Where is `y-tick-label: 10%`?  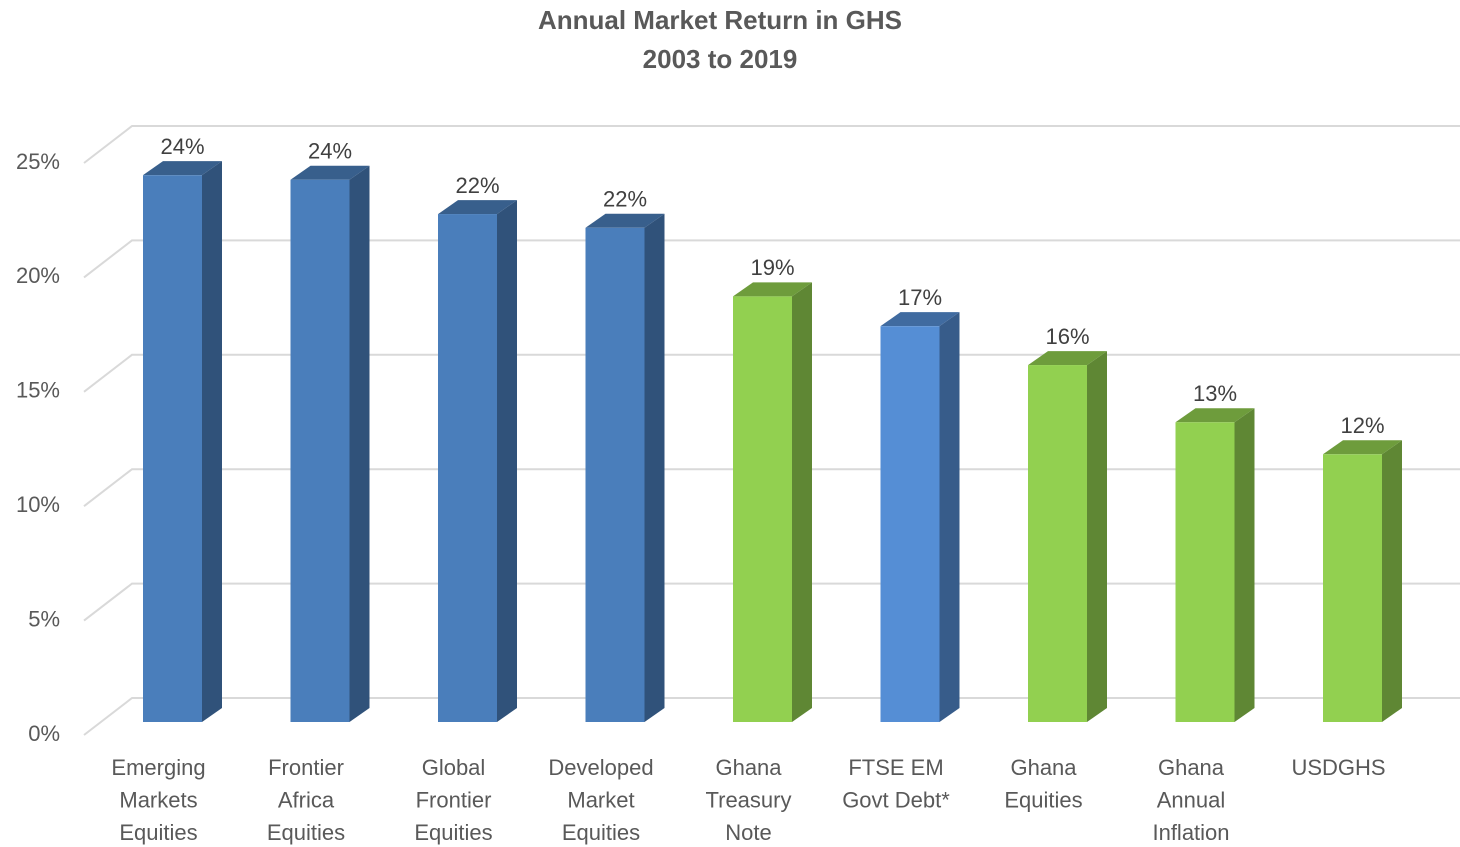
y-tick-label: 10% is located at coordinates (38, 504).